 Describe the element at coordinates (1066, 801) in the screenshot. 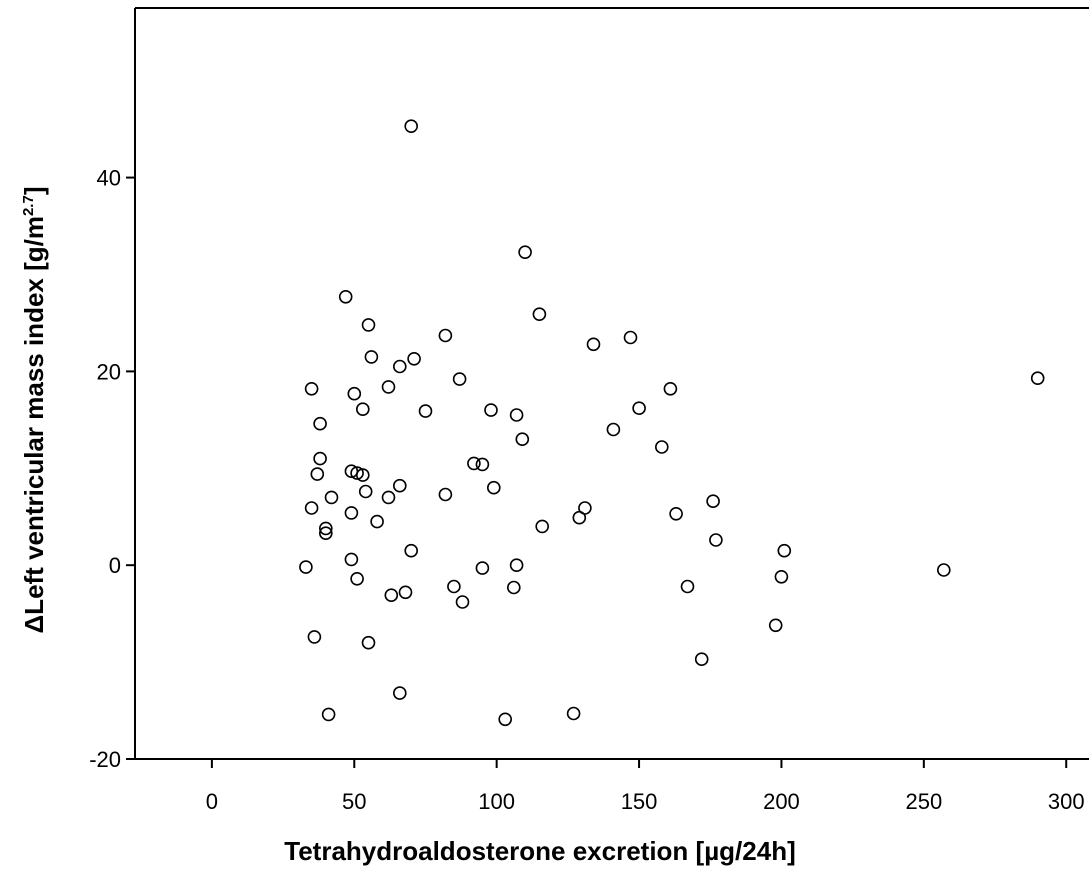

I see `x-tick-label: 300` at that location.